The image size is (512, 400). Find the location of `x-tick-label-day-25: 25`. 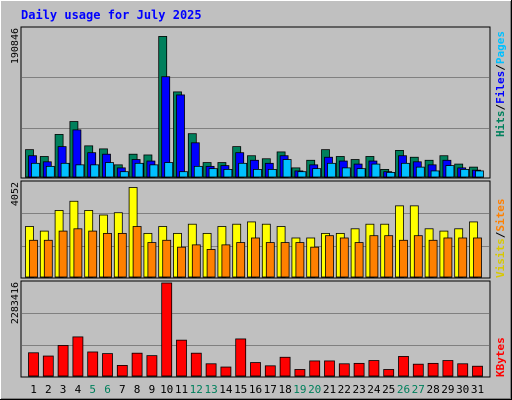

x-tick-label-day-25: 25 is located at coordinates (388, 389).